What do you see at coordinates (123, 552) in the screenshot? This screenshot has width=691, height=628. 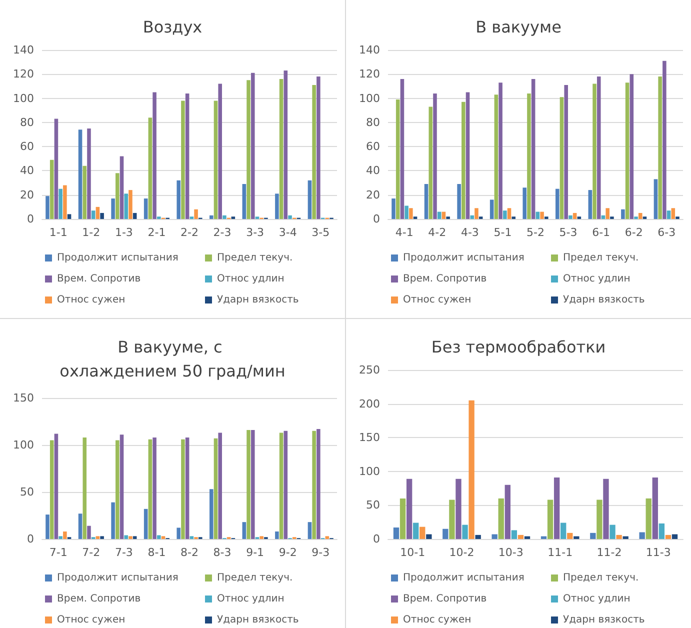 I see `x-tick-label: 7-3` at bounding box center [123, 552].